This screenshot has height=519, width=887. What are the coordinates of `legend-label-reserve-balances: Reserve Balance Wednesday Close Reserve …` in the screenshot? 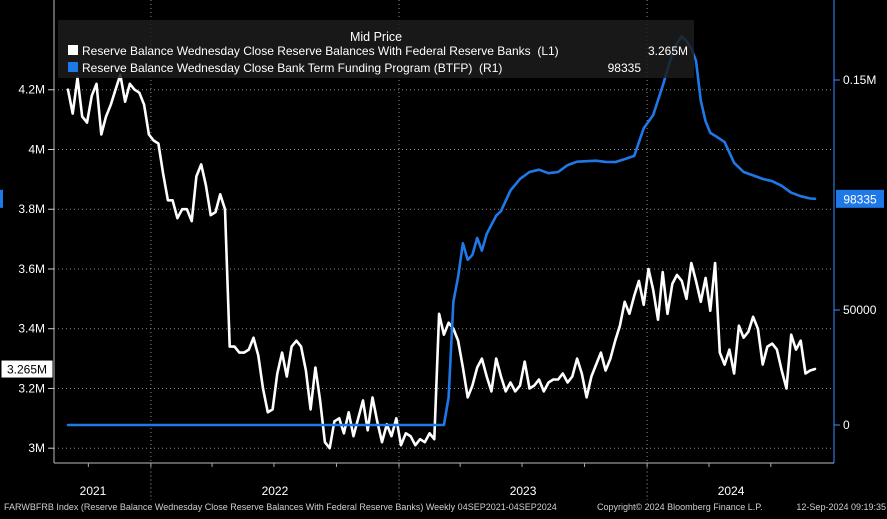 It's located at (320, 51).